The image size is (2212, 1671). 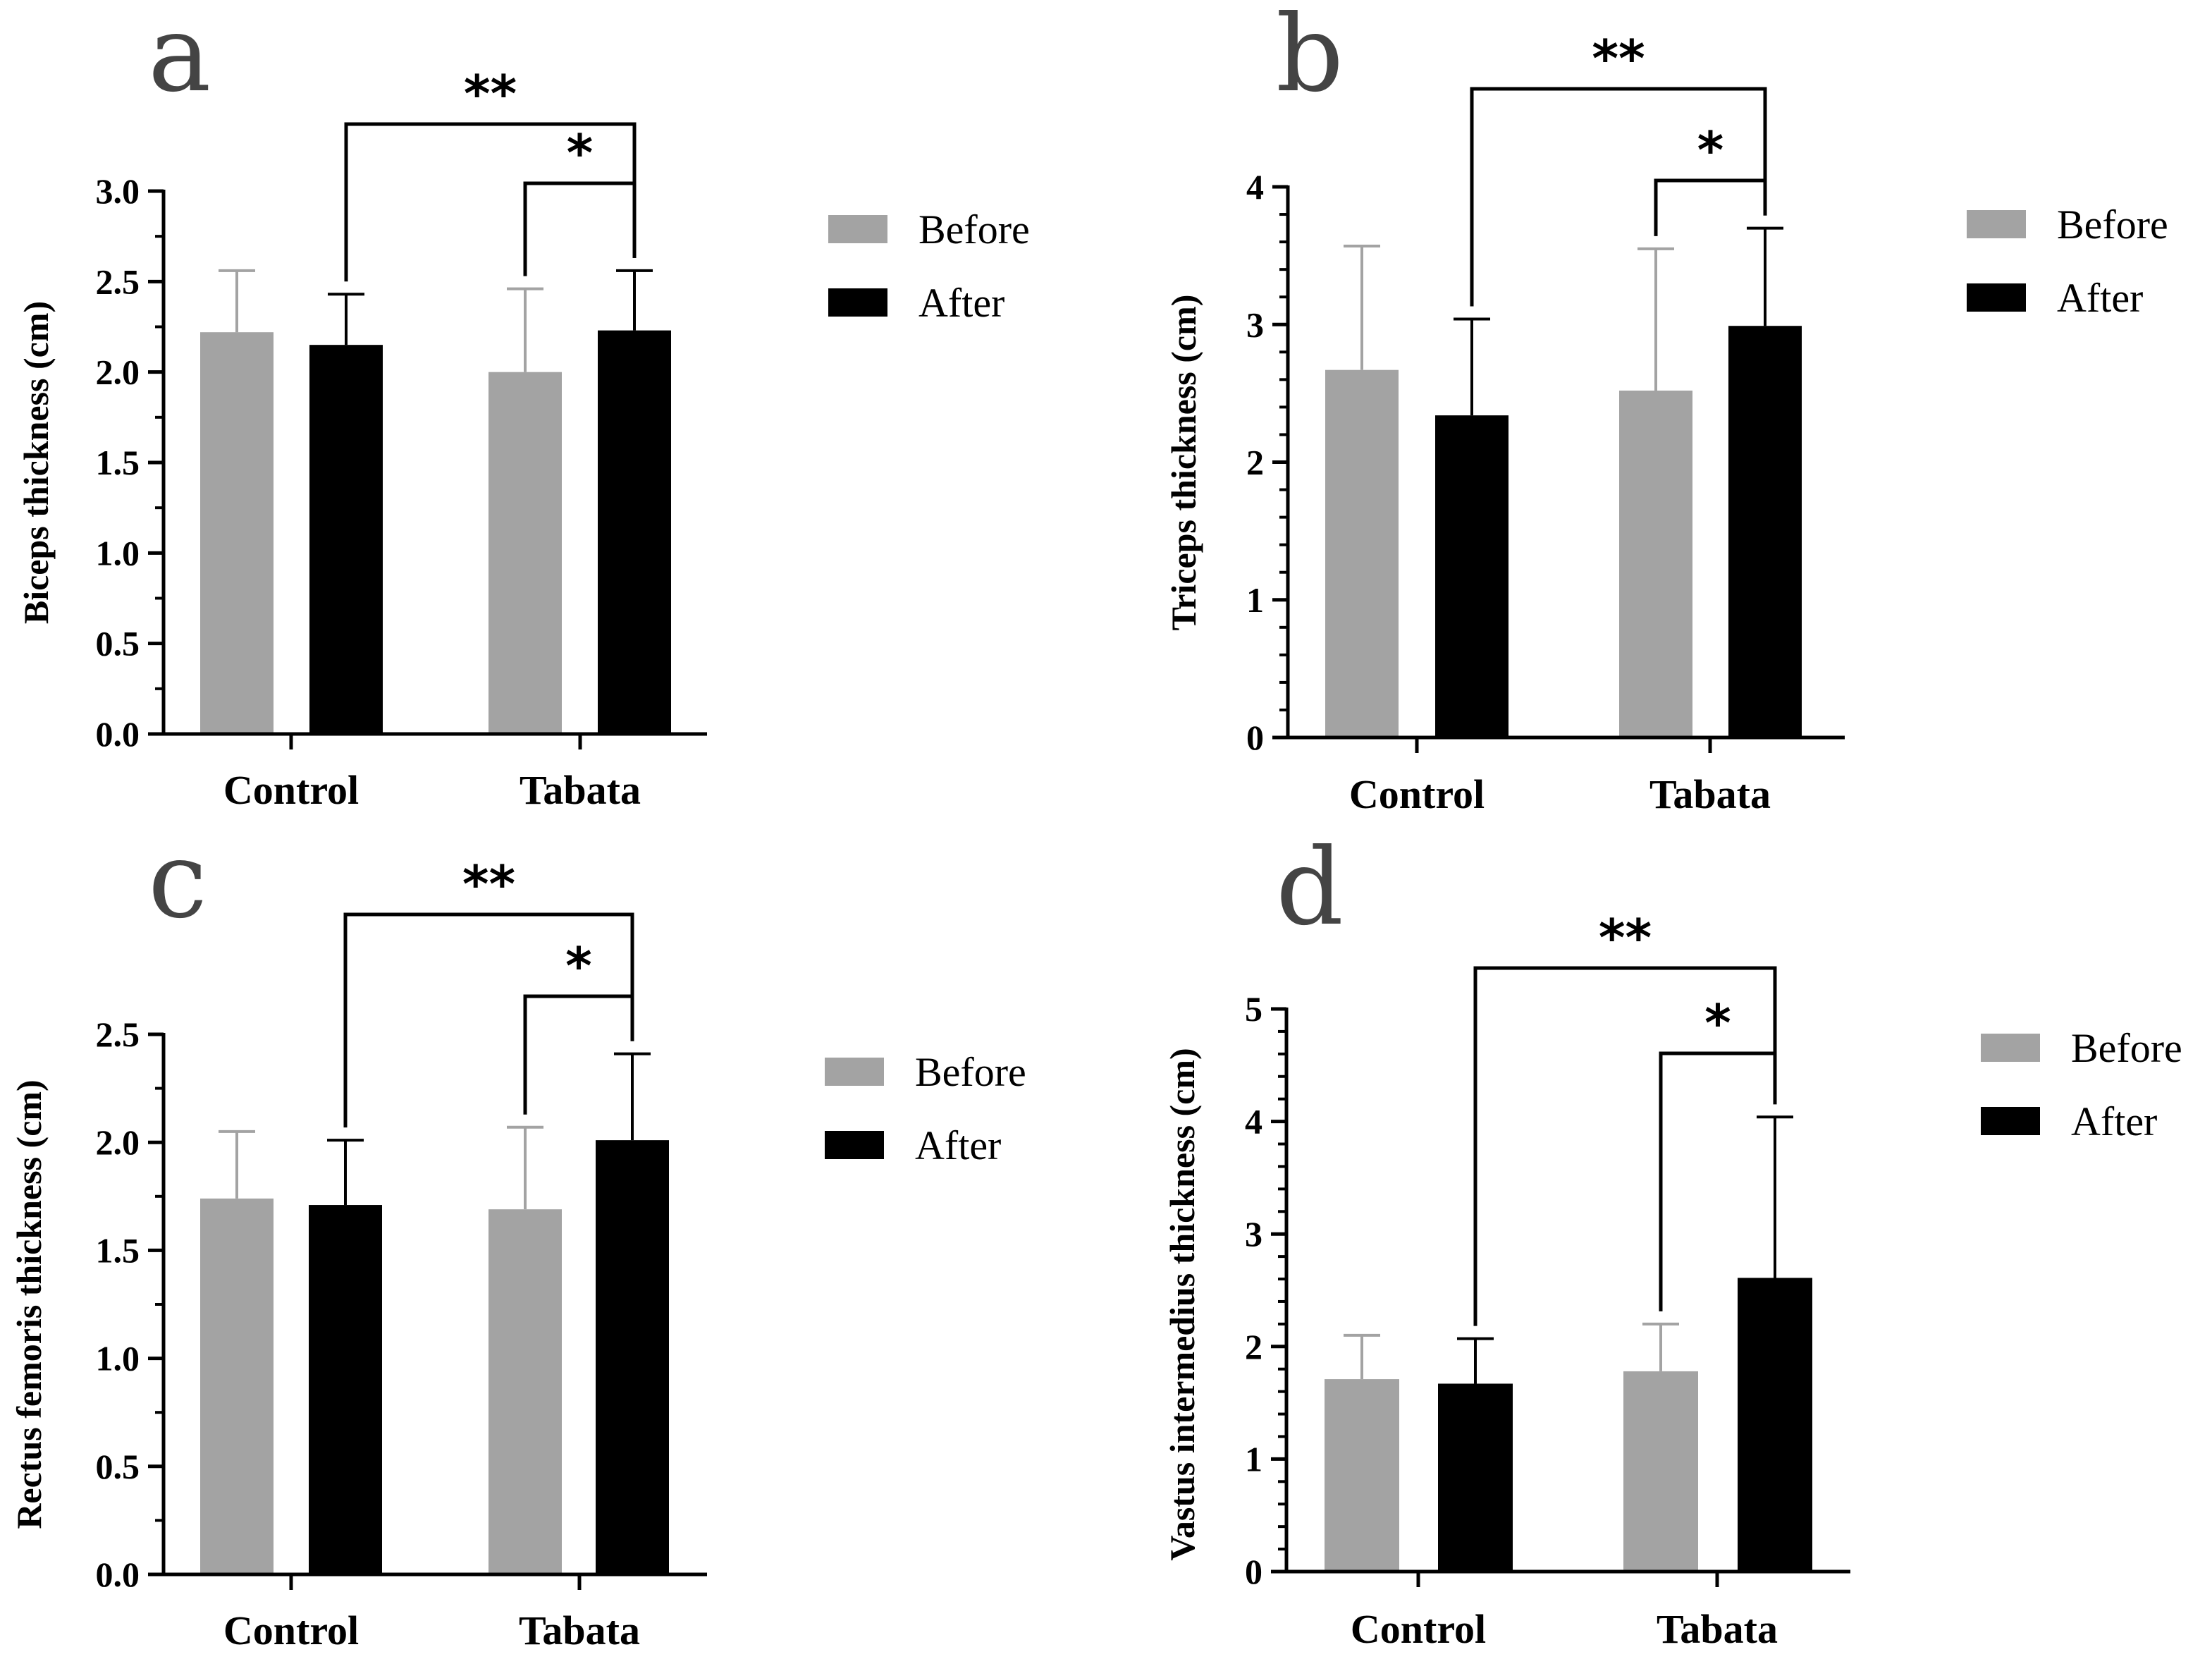 I want to click on y-tick-label: 3.0, so click(x=118, y=191).